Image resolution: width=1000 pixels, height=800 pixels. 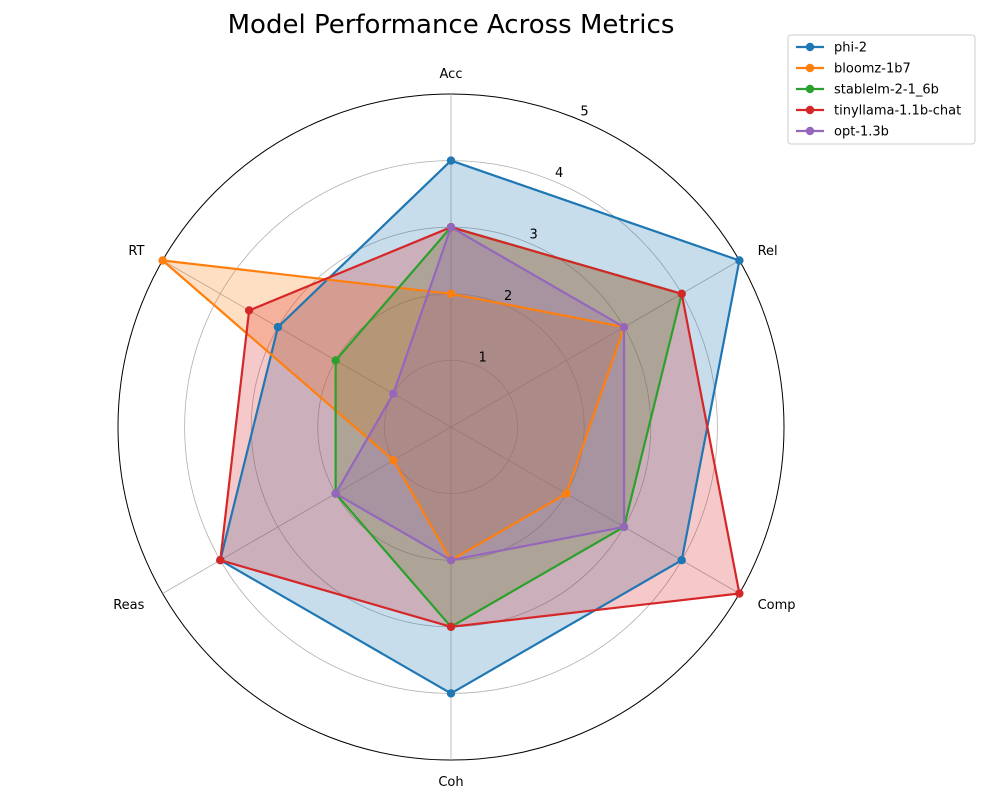 I want to click on legend-frame, so click(x=881, y=89).